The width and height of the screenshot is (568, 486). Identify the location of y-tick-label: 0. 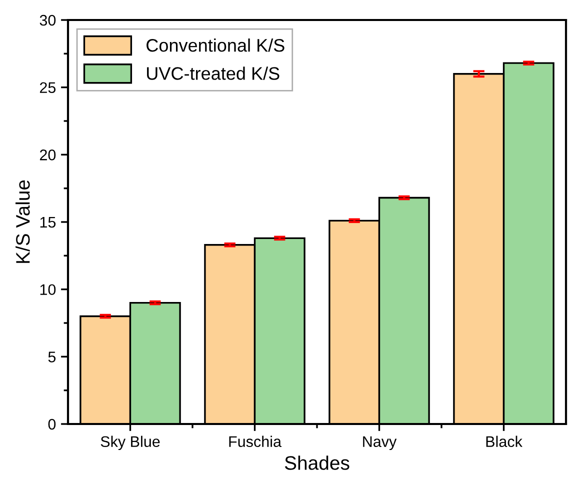
(52, 424).